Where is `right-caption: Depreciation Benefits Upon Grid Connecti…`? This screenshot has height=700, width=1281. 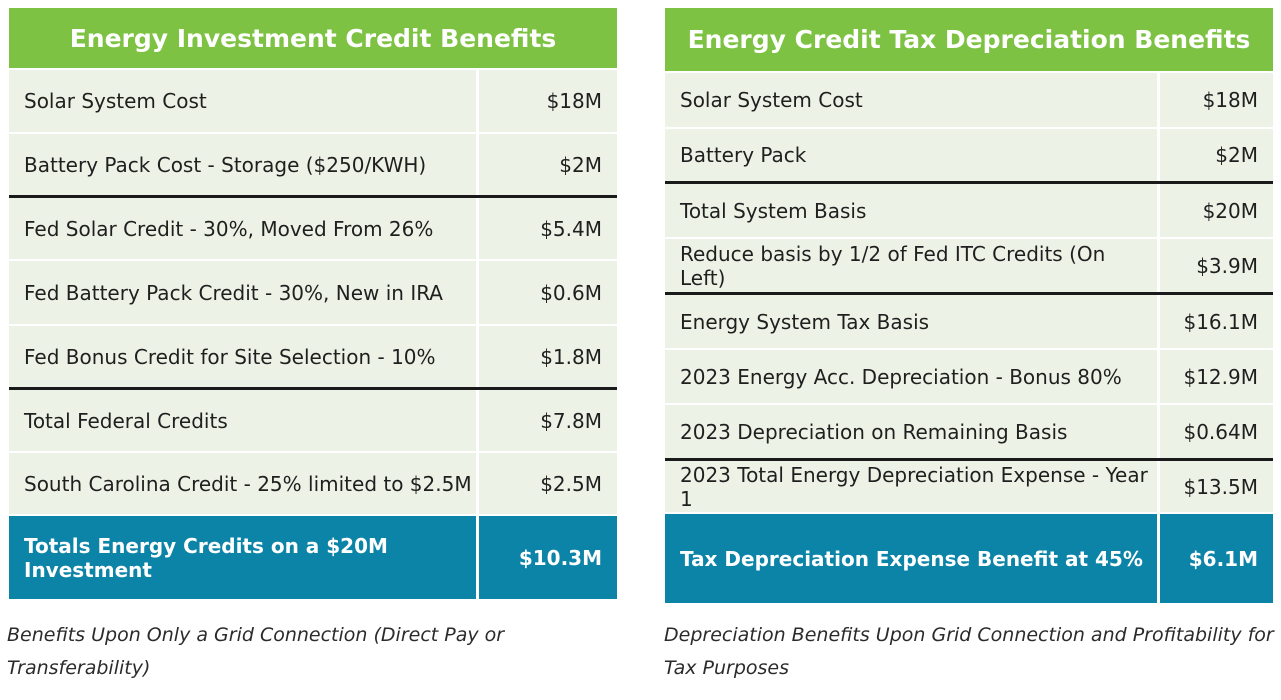 right-caption: Depreciation Benefits Upon Grid Connecti… is located at coordinates (969, 651).